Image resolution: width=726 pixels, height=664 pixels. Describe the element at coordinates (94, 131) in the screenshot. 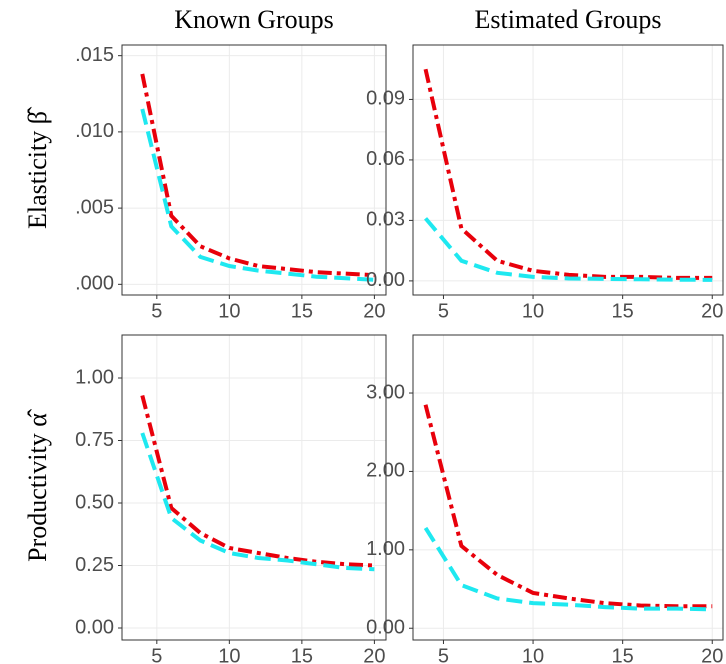

I see `y-tick-label: .010` at that location.